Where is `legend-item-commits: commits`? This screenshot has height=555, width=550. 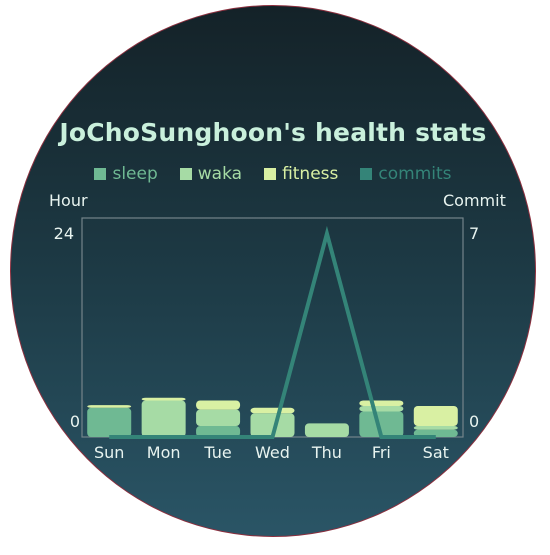 legend-item-commits: commits is located at coordinates (406, 174).